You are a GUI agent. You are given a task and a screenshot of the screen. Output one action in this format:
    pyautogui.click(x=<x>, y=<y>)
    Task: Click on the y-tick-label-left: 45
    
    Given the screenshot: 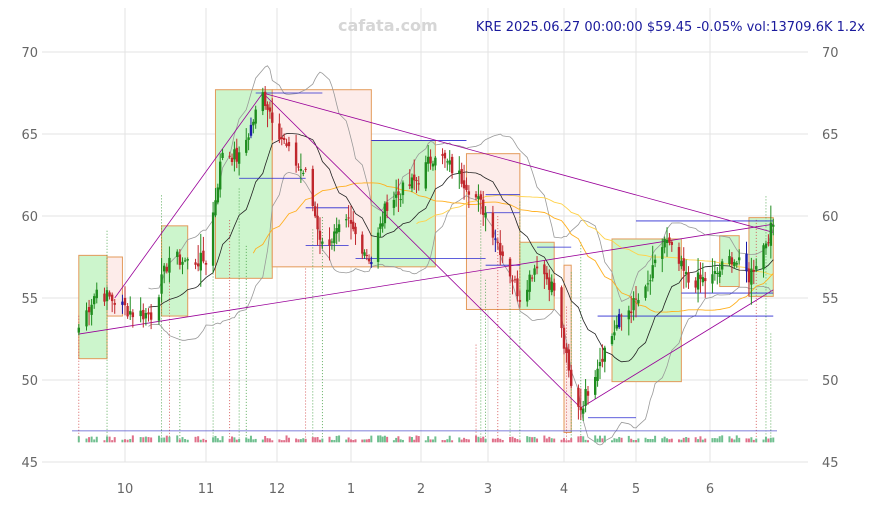 What is the action you would take?
    pyautogui.click(x=29, y=463)
    